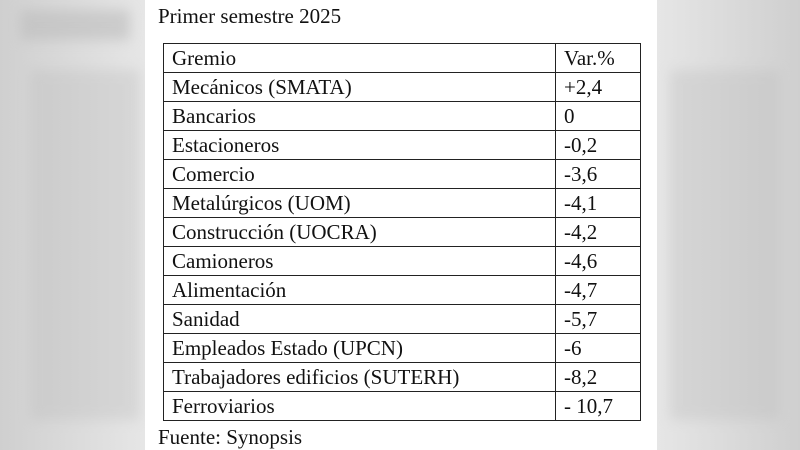 Image resolution: width=800 pixels, height=450 pixels. I want to click on cell-gremio: Gremio, so click(359, 58).